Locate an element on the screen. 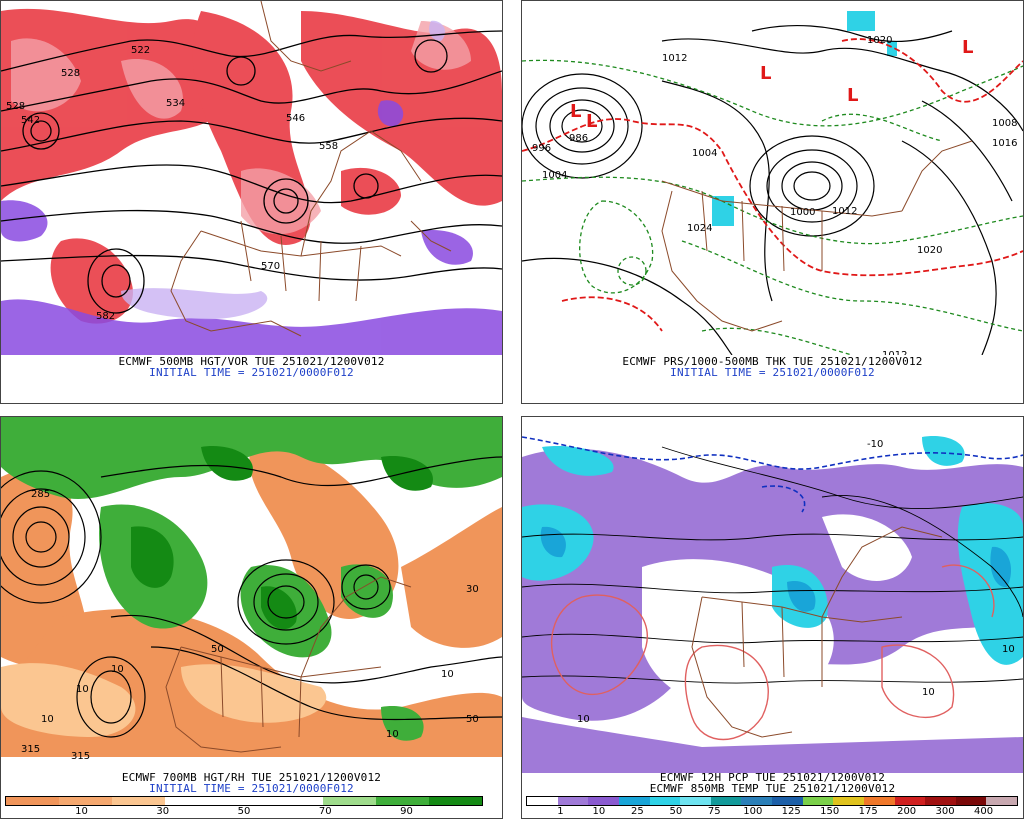 The image size is (1024, 819). contour-label: 1008 is located at coordinates (1004, 123).